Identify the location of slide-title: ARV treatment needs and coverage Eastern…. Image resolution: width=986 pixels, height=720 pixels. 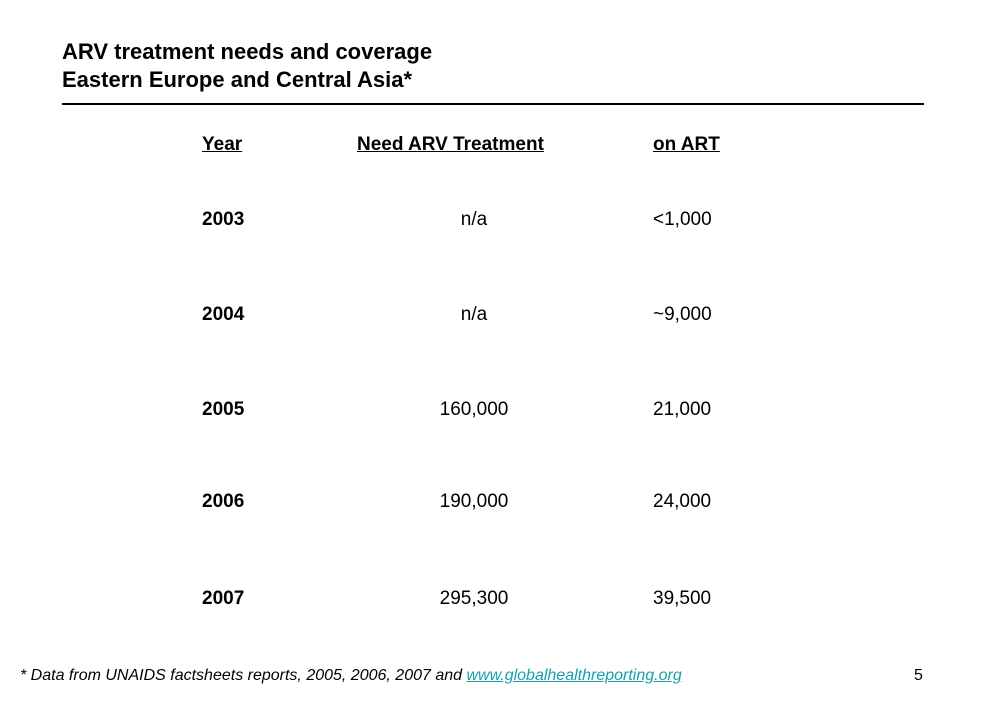
(247, 66).